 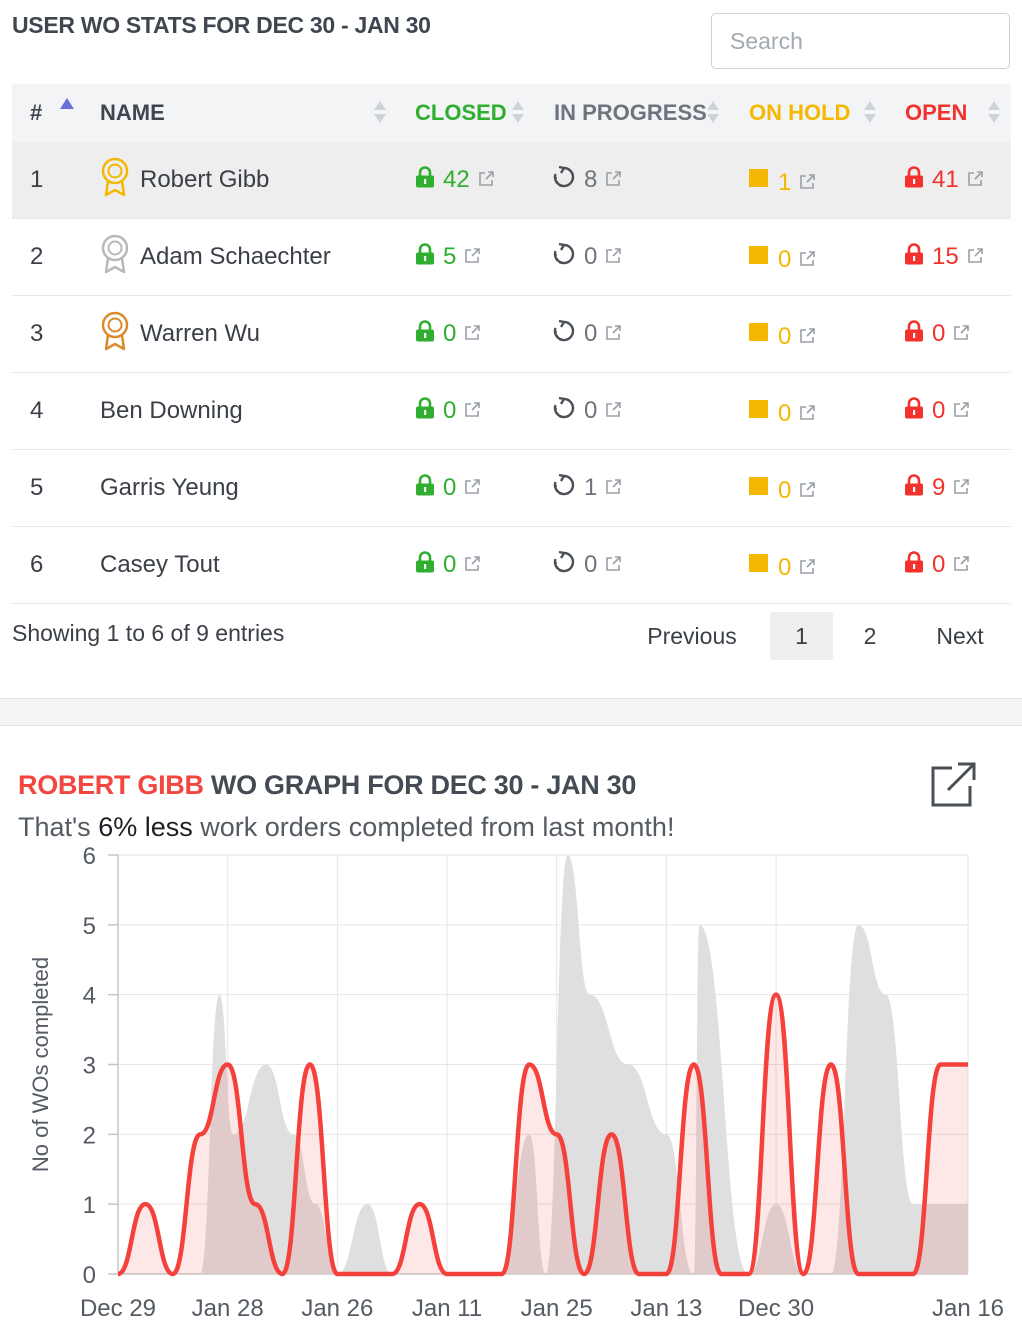 I want to click on column-name: NAME, so click(x=132, y=113).